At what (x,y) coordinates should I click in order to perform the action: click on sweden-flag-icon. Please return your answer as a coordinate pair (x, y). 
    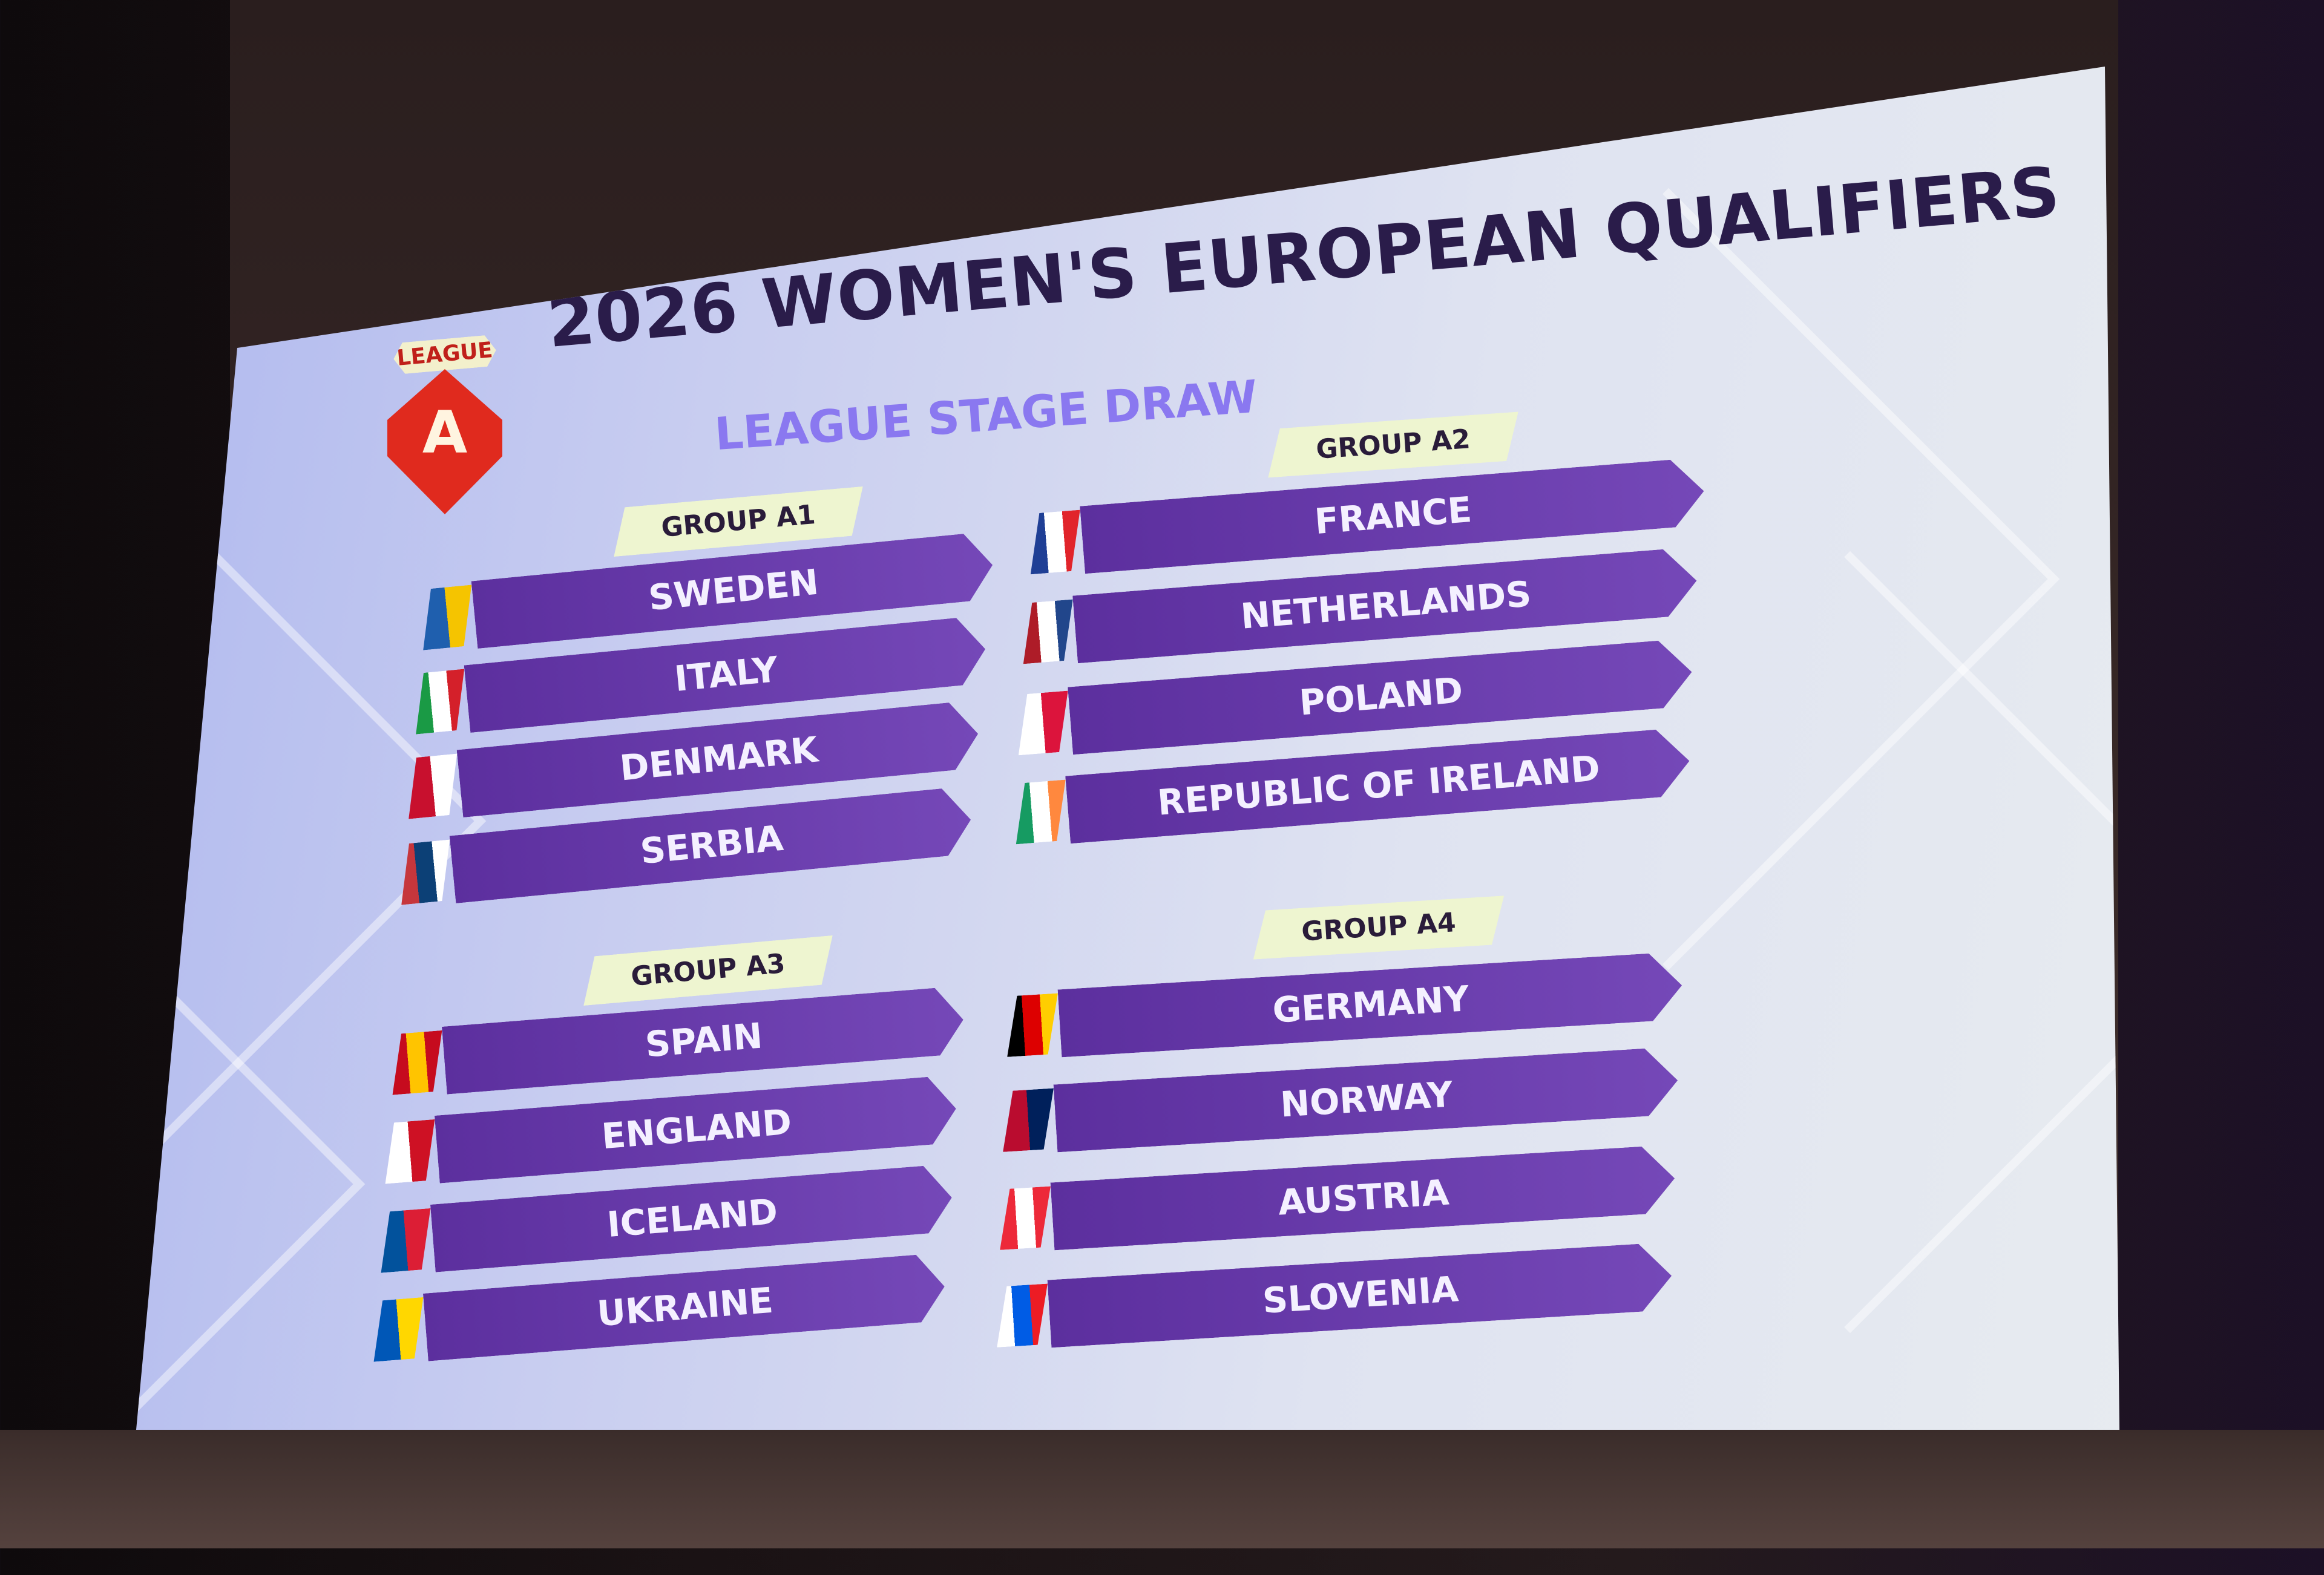
    Looking at the image, I should click on (448, 617).